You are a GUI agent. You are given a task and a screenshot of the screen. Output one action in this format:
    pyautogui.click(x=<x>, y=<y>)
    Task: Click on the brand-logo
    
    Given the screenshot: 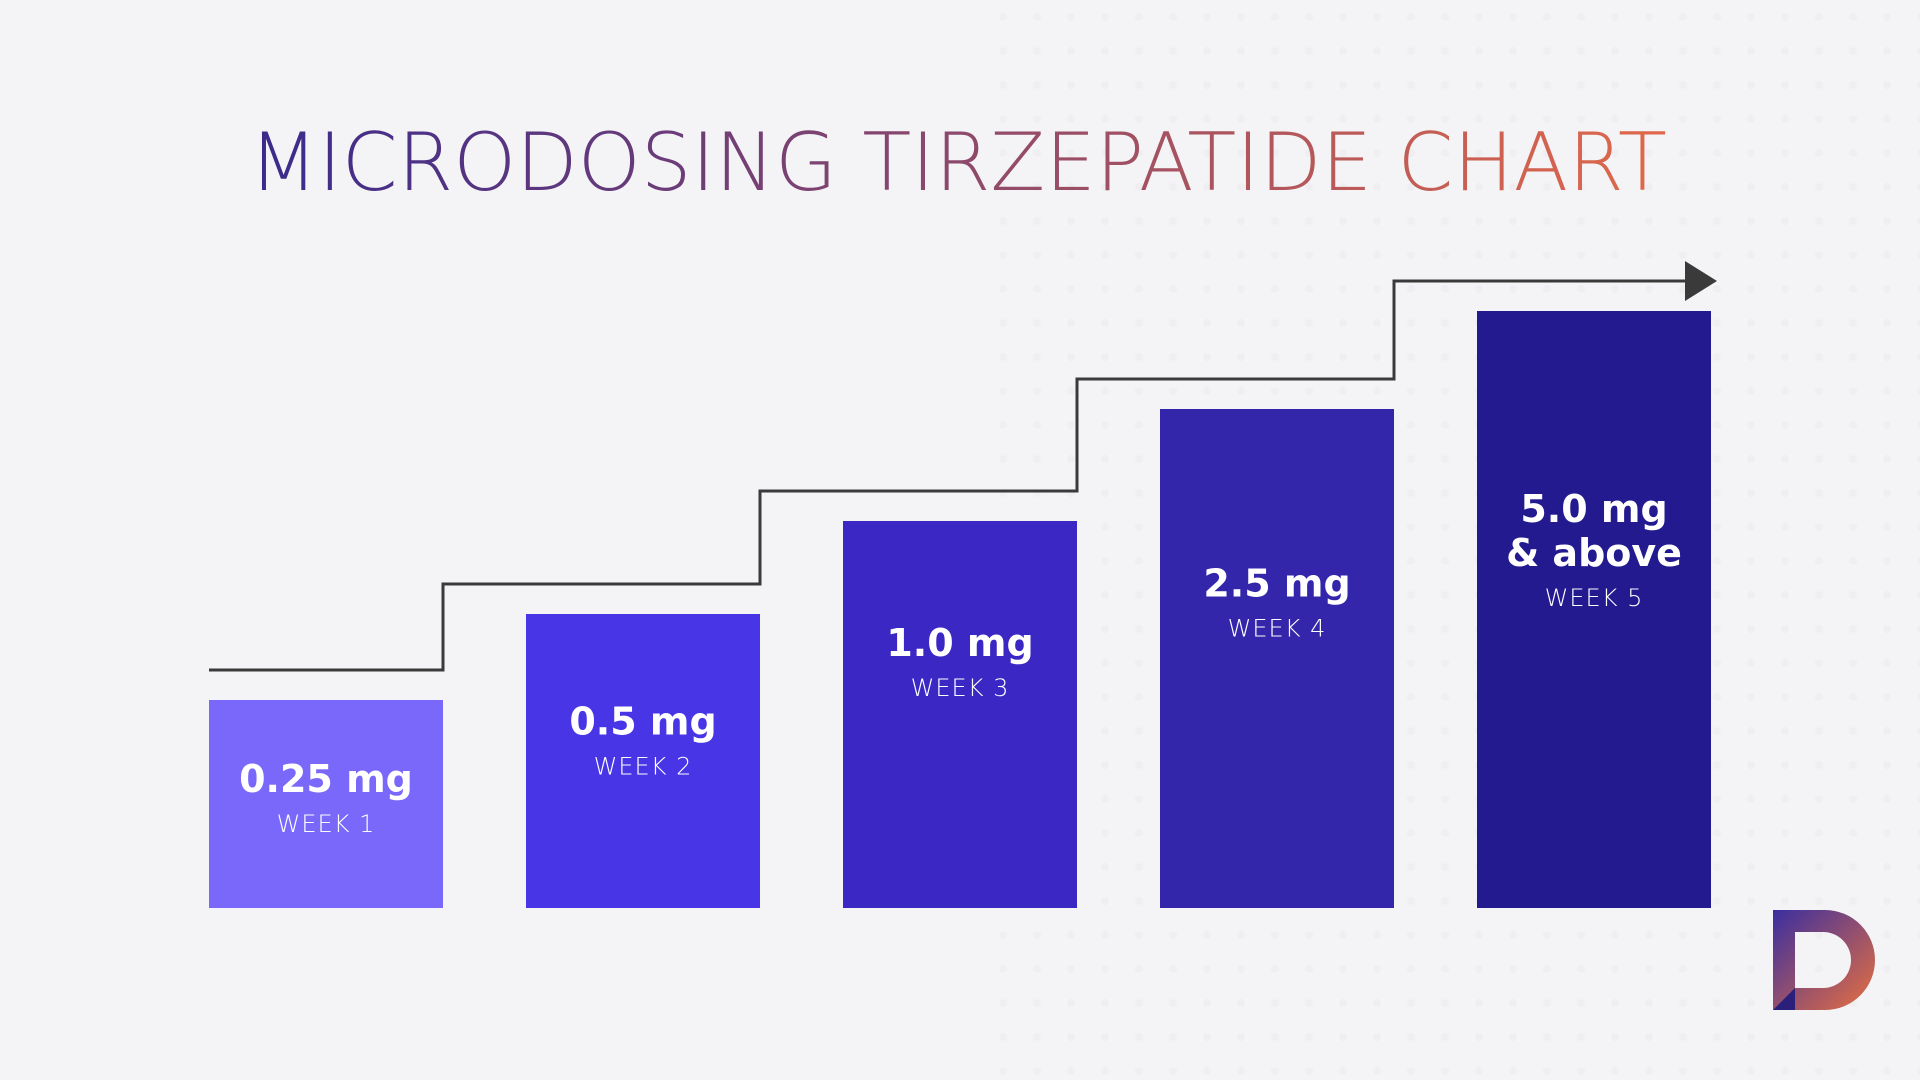 What is the action you would take?
    pyautogui.click(x=1824, y=960)
    